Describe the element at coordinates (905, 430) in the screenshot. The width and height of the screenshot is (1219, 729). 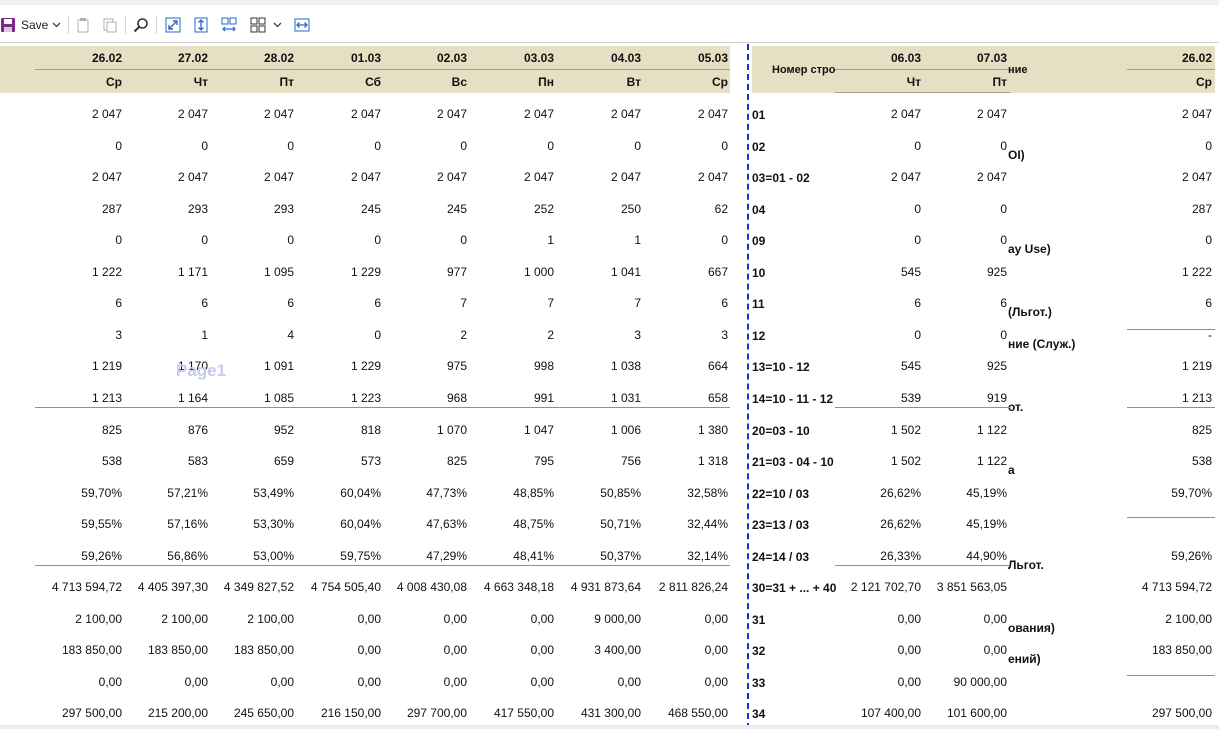
I see `table-cell: 1 502` at that location.